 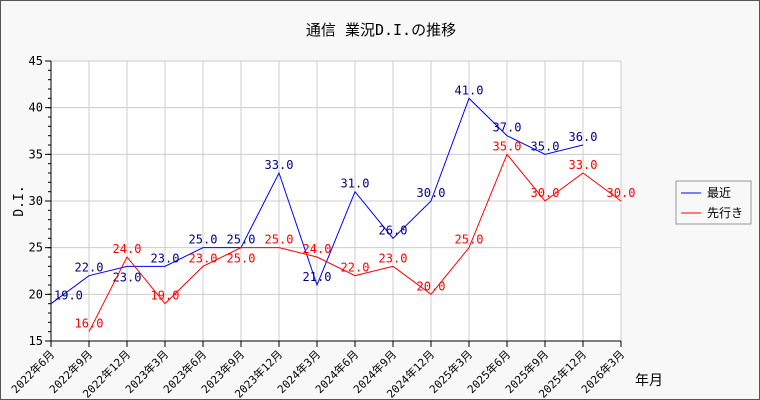 What do you see at coordinates (36, 61) in the screenshot?
I see `y-tick-label: 45` at bounding box center [36, 61].